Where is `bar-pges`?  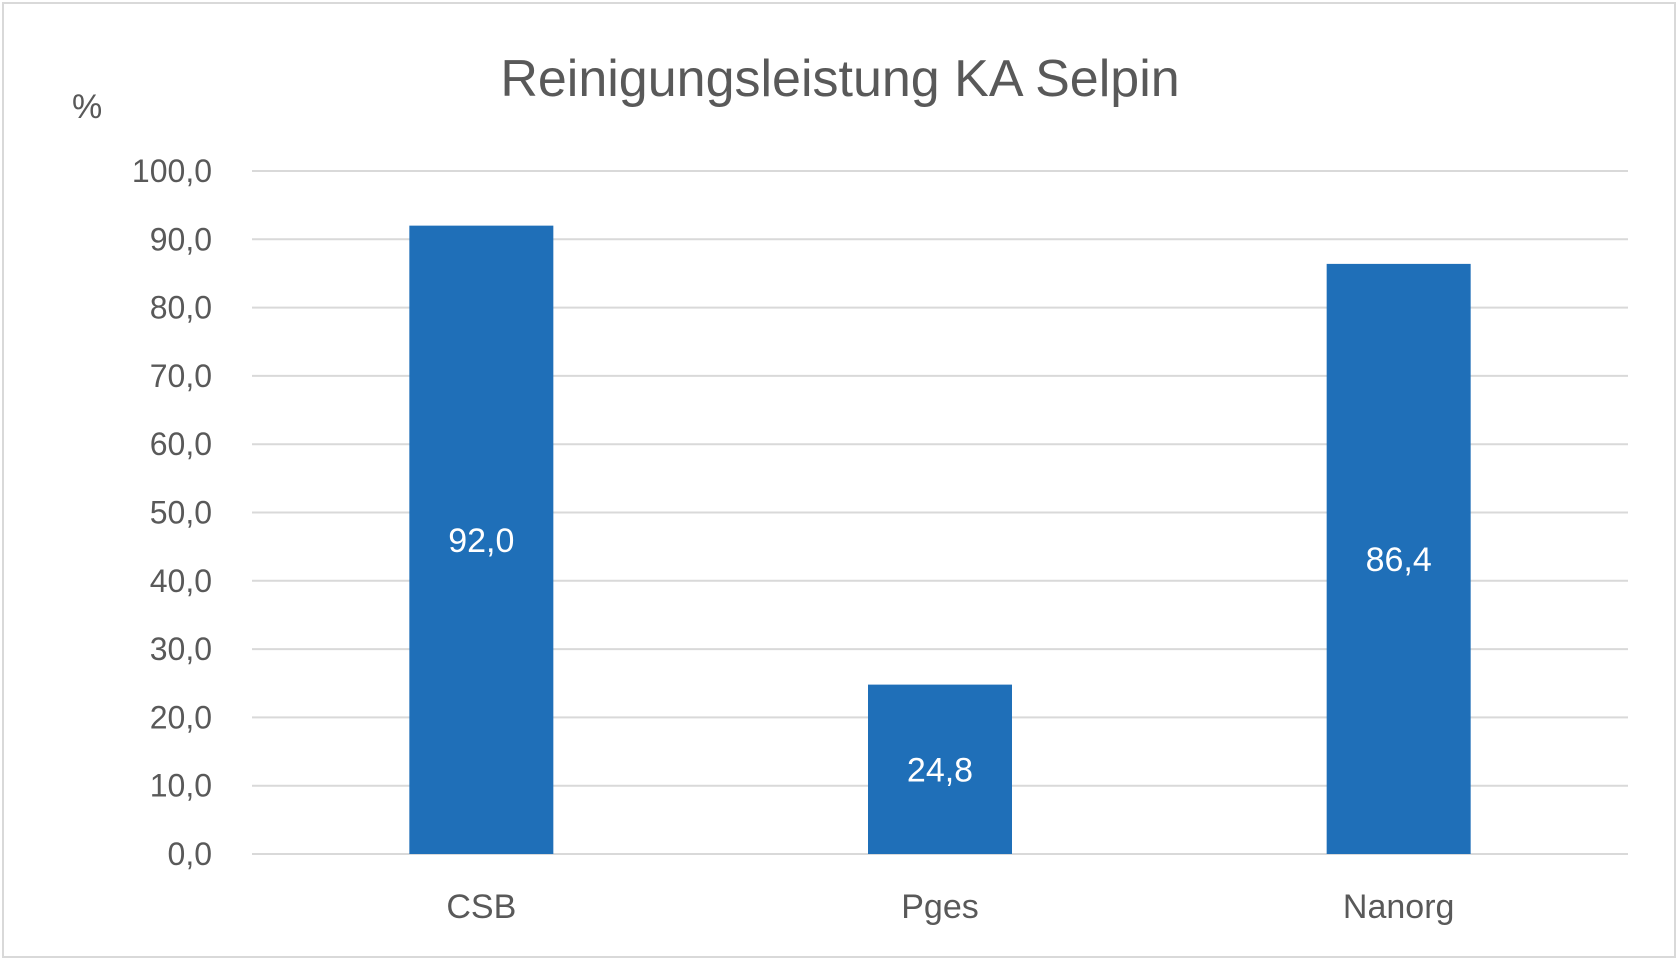 bar-pges is located at coordinates (940, 769).